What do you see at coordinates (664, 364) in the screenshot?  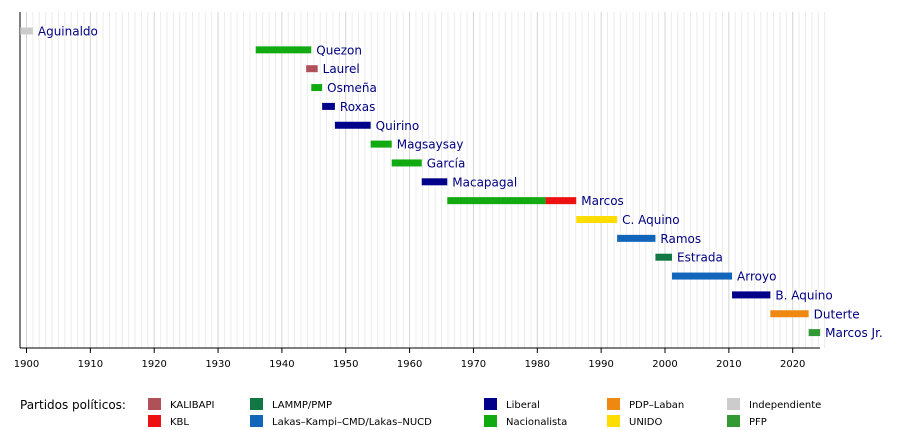 I see `x-tick-label: 2000` at bounding box center [664, 364].